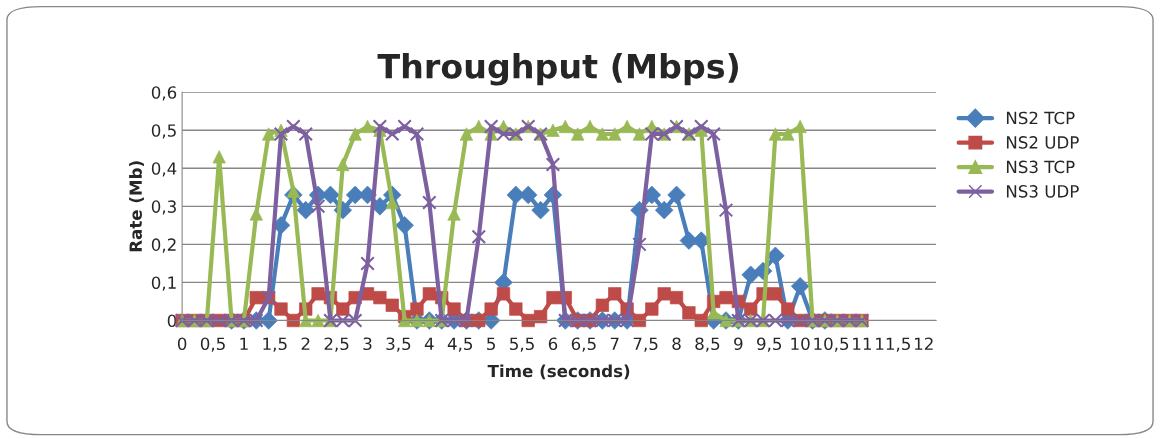 Image resolution: width=1160 pixels, height=439 pixels. What do you see at coordinates (614, 343) in the screenshot?
I see `x-tick-label: 7` at bounding box center [614, 343].